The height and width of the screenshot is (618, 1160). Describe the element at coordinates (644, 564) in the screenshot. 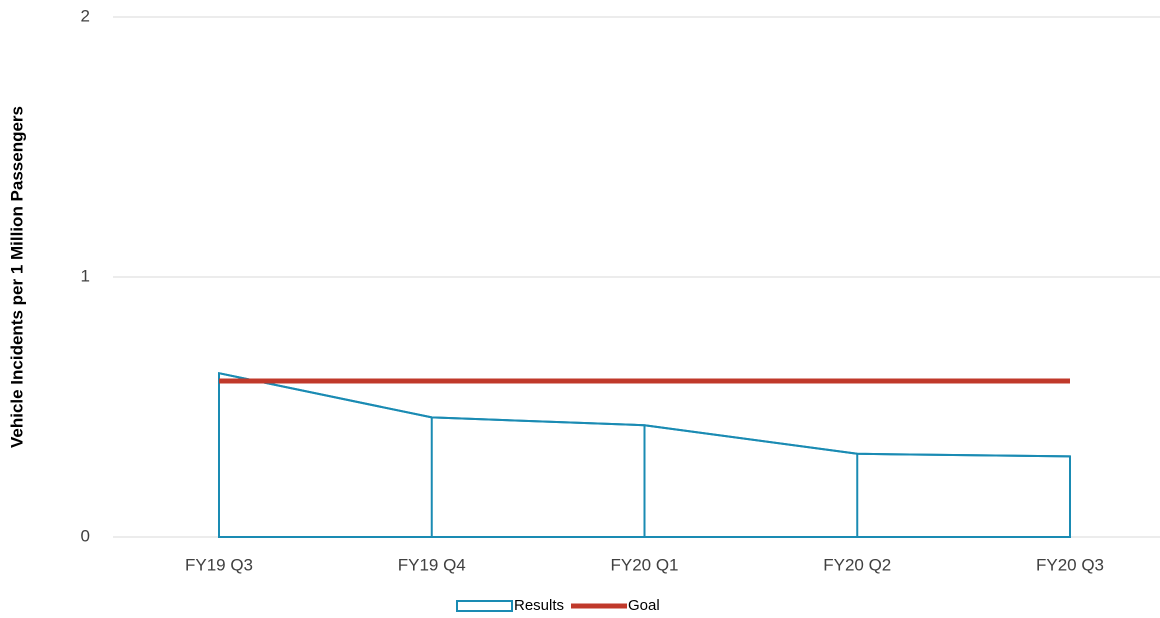

I see `x-tick-label: FY20 Q1` at that location.